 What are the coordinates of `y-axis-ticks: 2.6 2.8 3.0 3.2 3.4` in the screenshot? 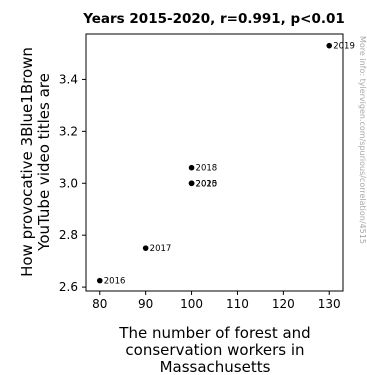 It's located at (72, 183).